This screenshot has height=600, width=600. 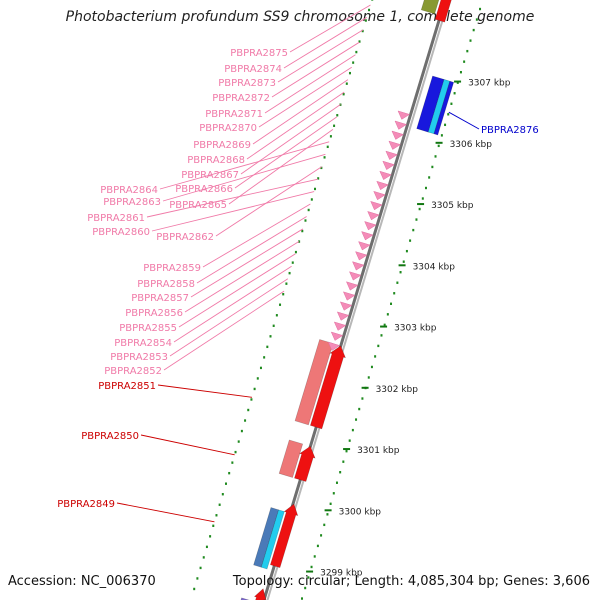 I want to click on pink-gene-label: PBPRA2867, so click(x=210, y=175).